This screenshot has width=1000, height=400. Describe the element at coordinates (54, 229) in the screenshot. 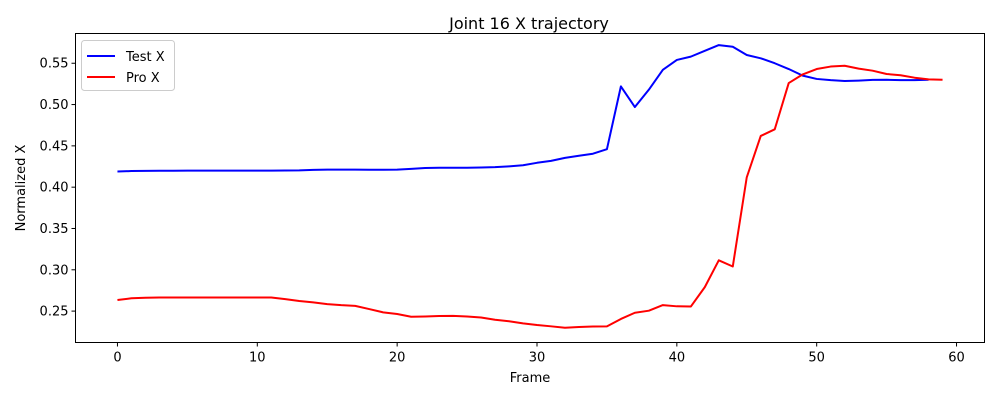

I see `y-tick-label: 0.35` at that location.